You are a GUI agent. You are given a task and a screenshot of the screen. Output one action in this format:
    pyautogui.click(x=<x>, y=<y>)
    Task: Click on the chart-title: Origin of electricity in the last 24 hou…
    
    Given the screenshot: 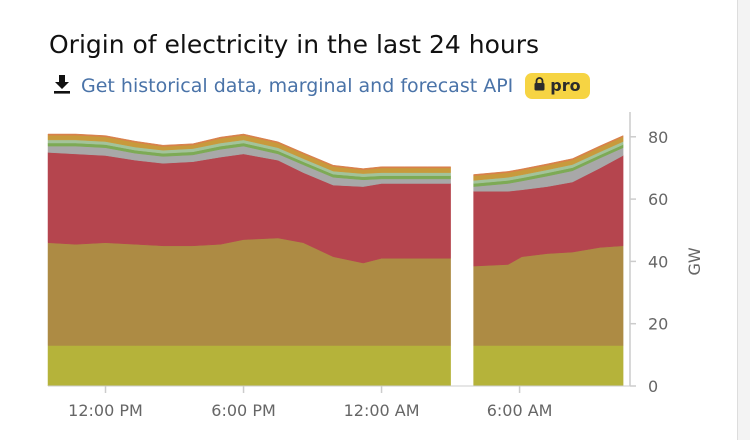 What is the action you would take?
    pyautogui.click(x=294, y=44)
    